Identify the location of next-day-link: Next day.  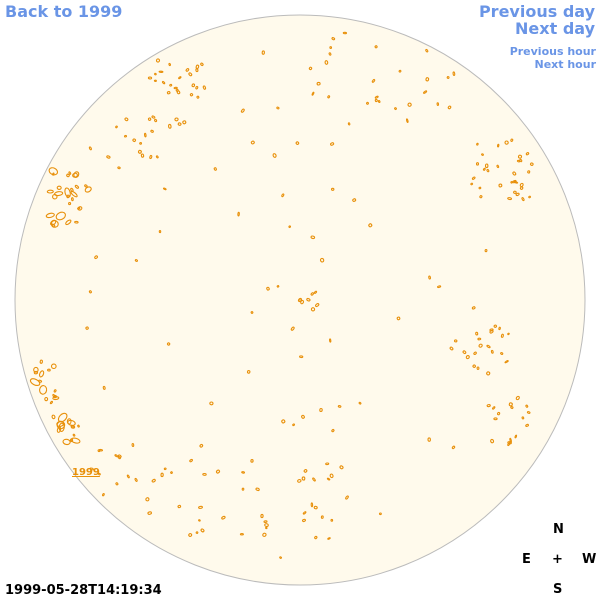
(555, 28).